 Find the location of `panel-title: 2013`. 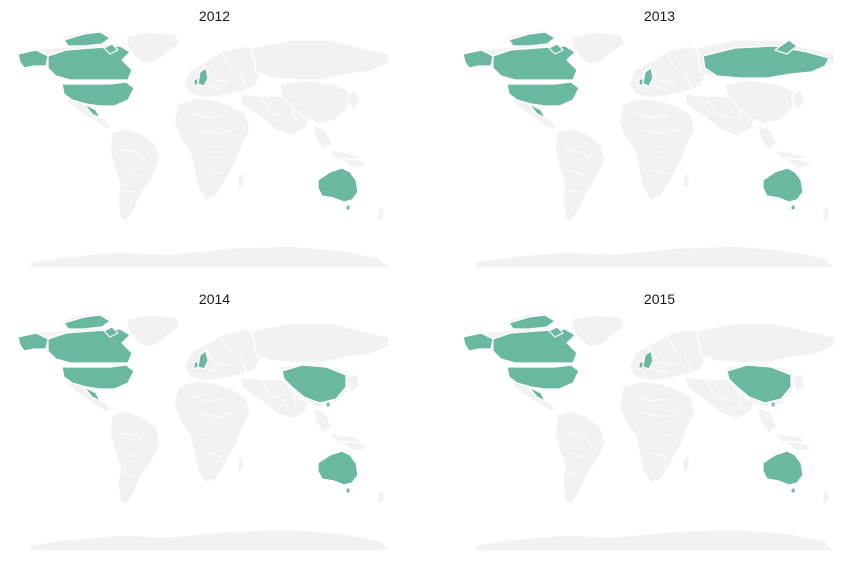

panel-title: 2013 is located at coordinates (659, 16).